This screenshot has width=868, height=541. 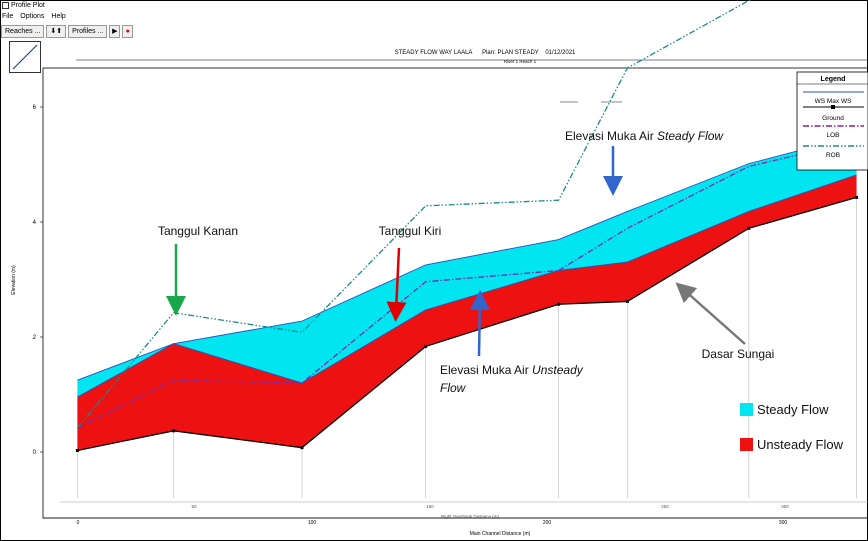 I want to click on top-tick-label: 50, so click(x=194, y=506).